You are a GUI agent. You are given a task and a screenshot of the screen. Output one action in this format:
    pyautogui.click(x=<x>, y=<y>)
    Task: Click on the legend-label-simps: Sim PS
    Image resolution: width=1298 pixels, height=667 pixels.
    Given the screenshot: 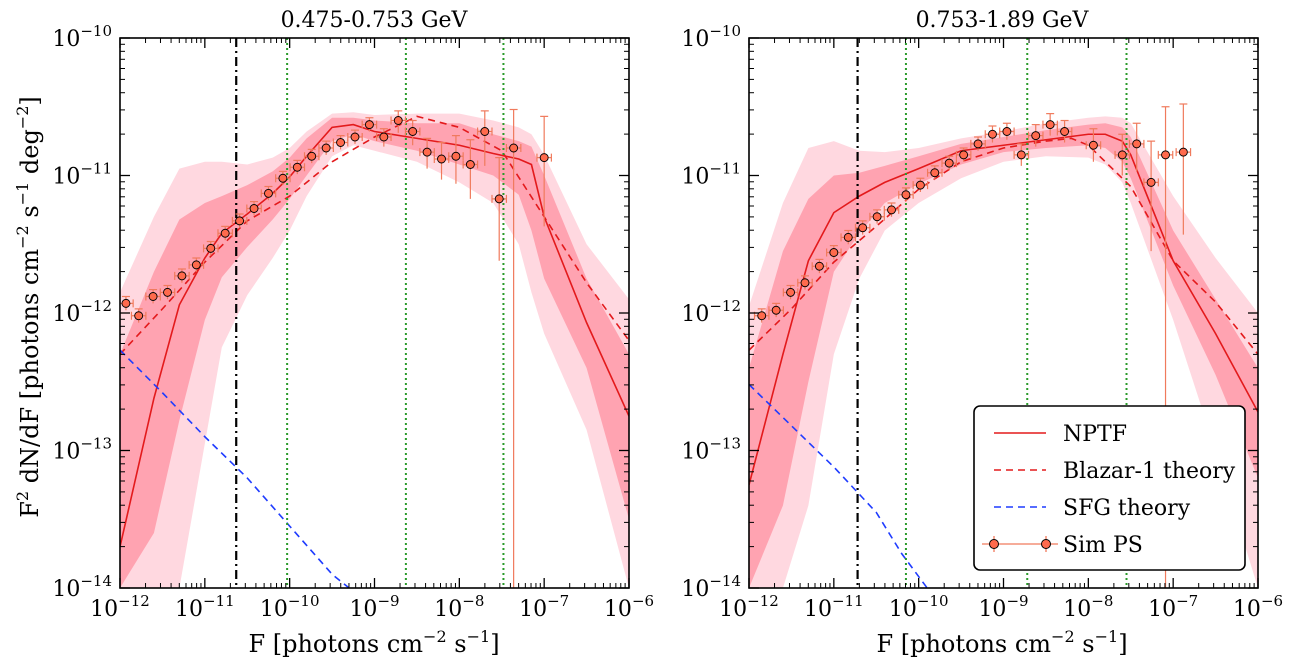 What is the action you would take?
    pyautogui.click(x=1103, y=545)
    